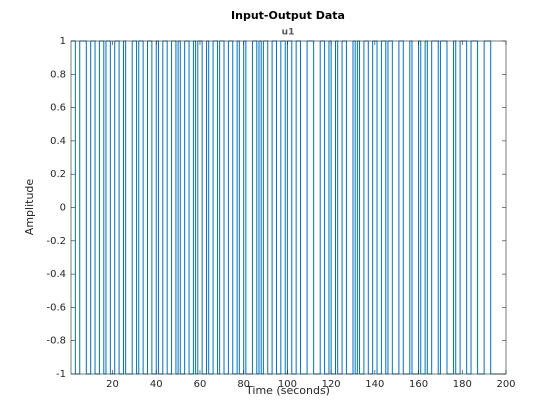 The height and width of the screenshot is (420, 560). Describe the element at coordinates (374, 384) in the screenshot. I see `x-tick-label: 140` at that location.